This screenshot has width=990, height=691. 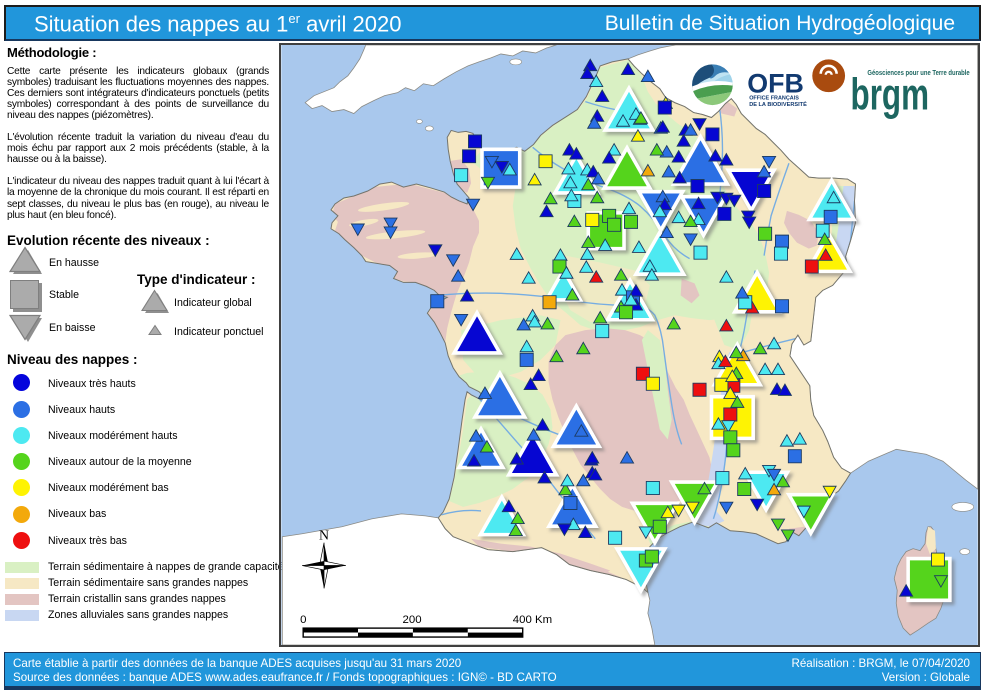 What do you see at coordinates (412, 620) in the screenshot?
I see `svg-text: 200` at bounding box center [412, 620].